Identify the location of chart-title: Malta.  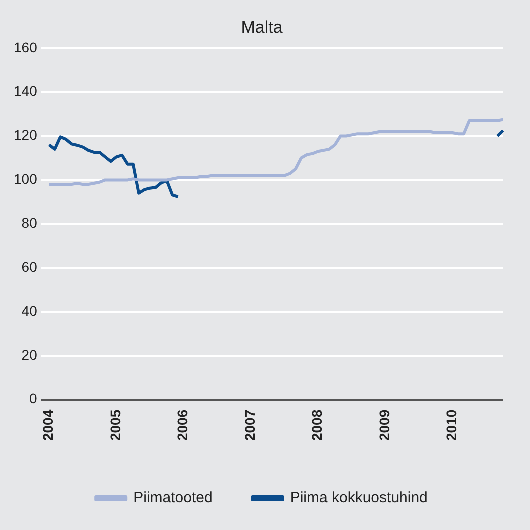
(262, 27).